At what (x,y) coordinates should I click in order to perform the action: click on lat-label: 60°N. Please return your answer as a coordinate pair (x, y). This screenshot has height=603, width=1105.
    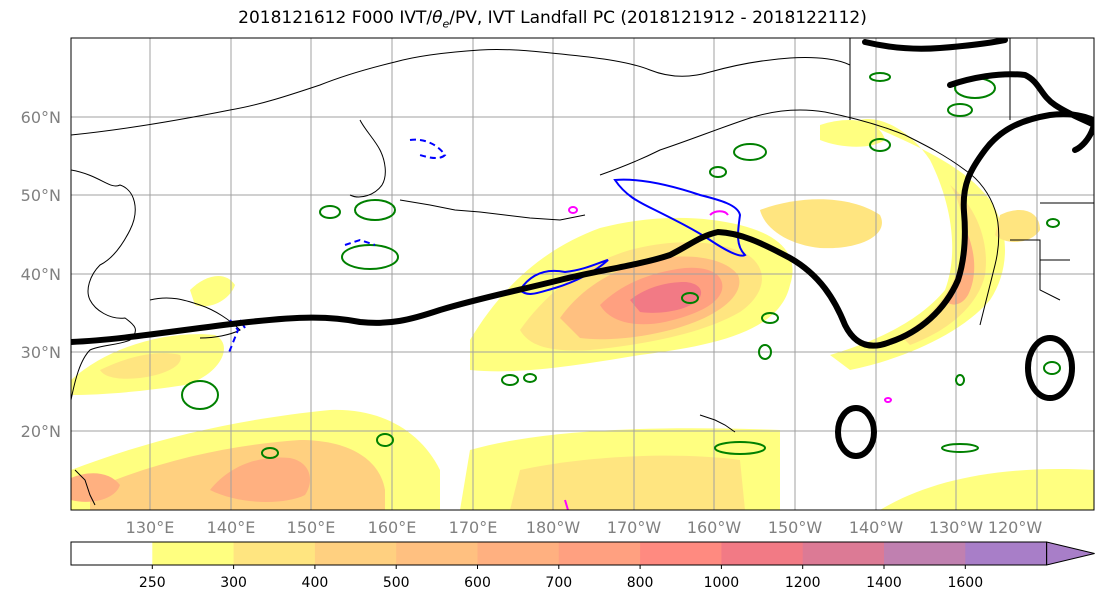
    Looking at the image, I should click on (41, 117).